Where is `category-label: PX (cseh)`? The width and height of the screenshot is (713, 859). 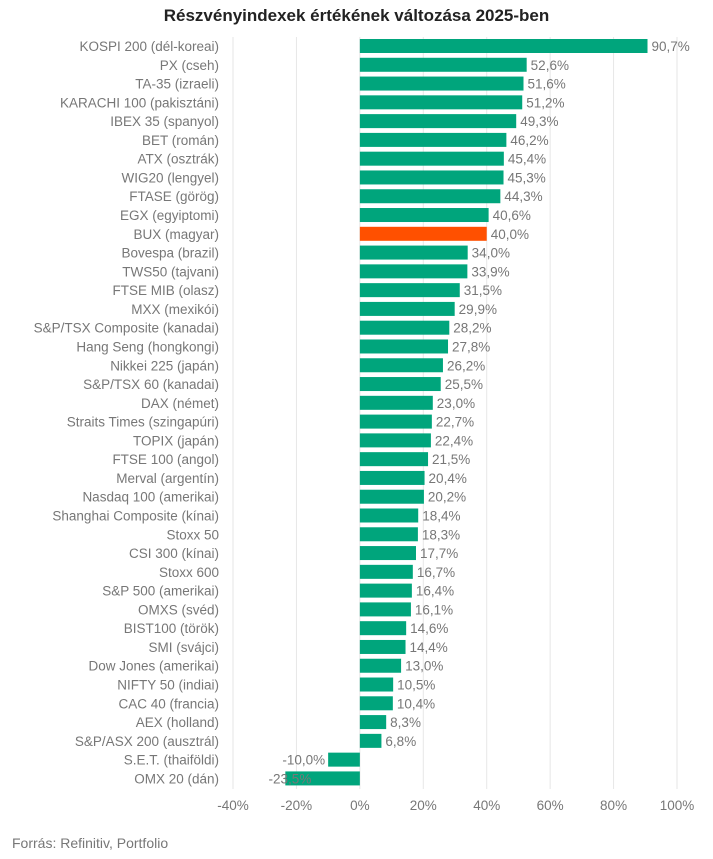
category-label: PX (cseh) is located at coordinates (189, 65).